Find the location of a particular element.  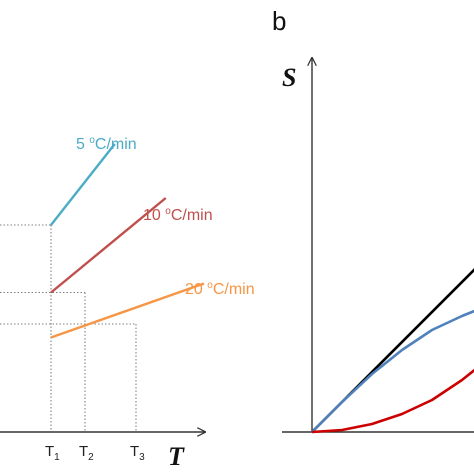

a-series-label: 20 oC/min is located at coordinates (220, 289).